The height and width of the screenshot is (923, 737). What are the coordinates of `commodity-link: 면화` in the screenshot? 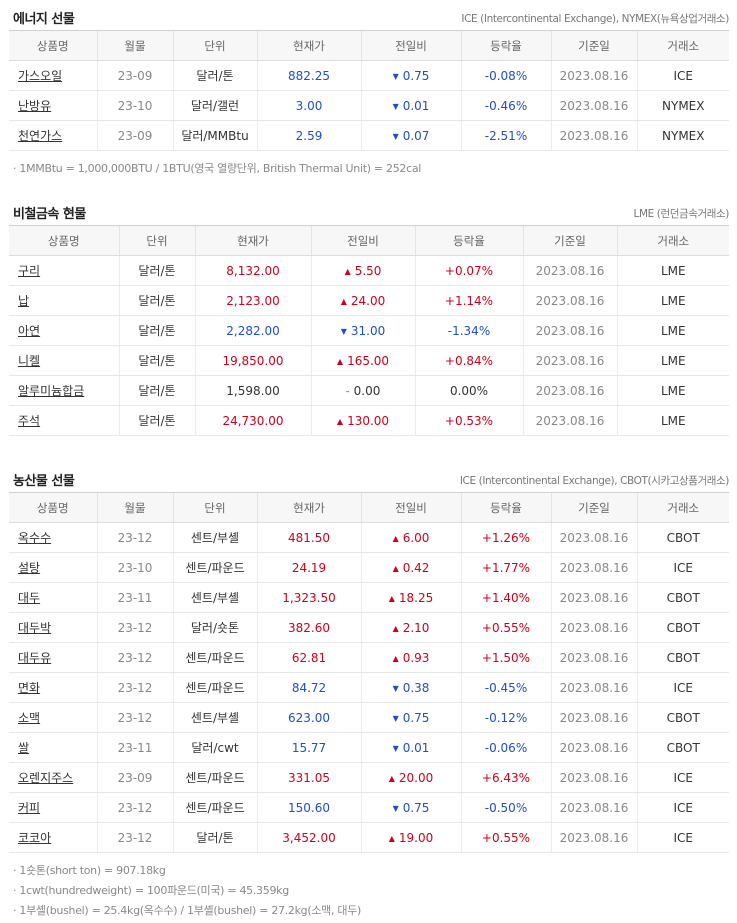 It's located at (29, 688).